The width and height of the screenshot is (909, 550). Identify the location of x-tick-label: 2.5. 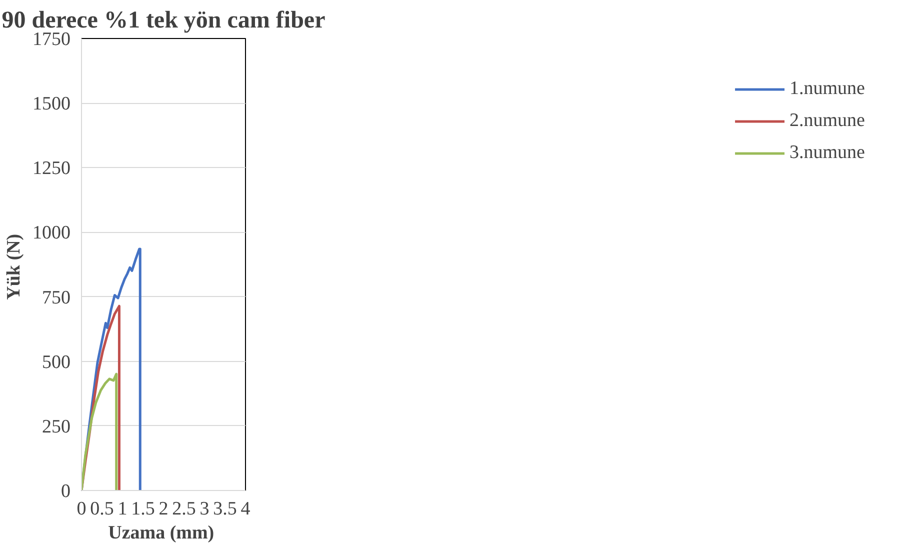
(184, 509).